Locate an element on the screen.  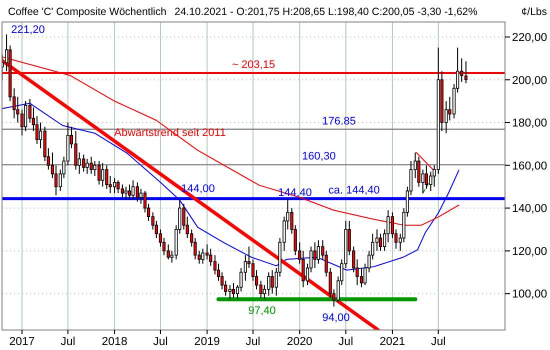
x-tick-label: 2021 is located at coordinates (393, 342).